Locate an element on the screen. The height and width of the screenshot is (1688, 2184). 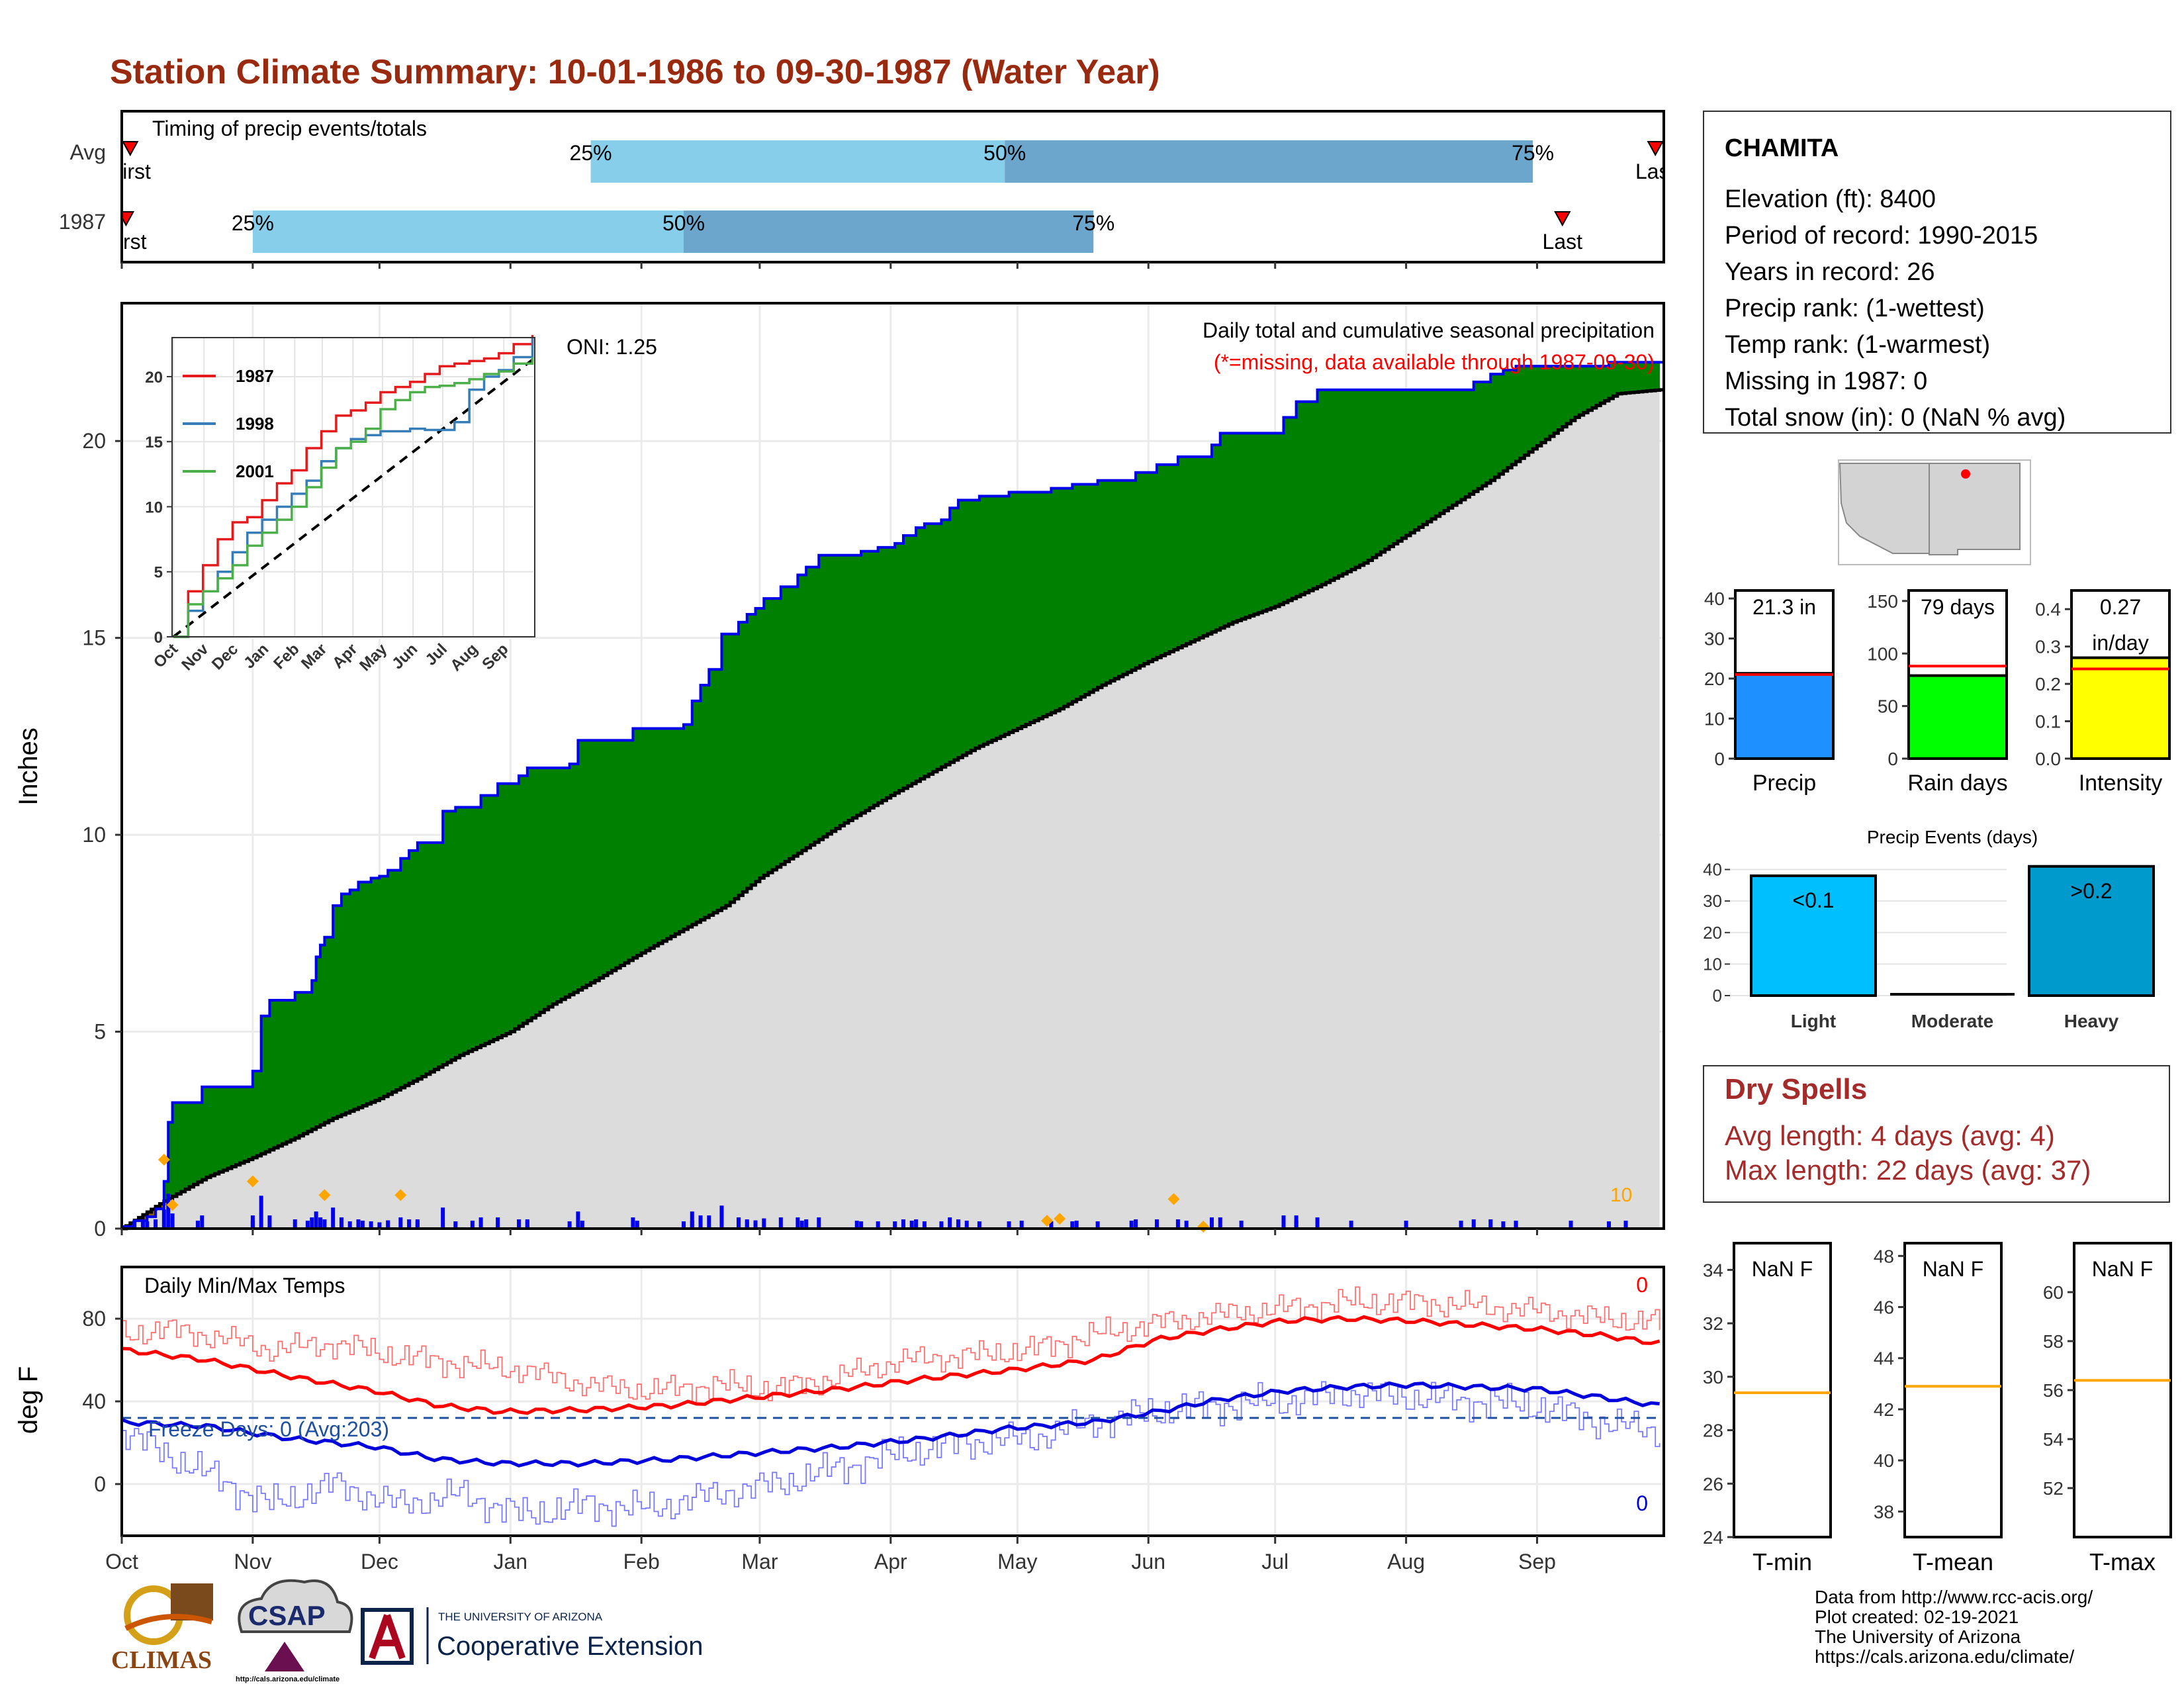
dry-spells-max: Max length: 22 days (avg: 37) is located at coordinates (1908, 1170).